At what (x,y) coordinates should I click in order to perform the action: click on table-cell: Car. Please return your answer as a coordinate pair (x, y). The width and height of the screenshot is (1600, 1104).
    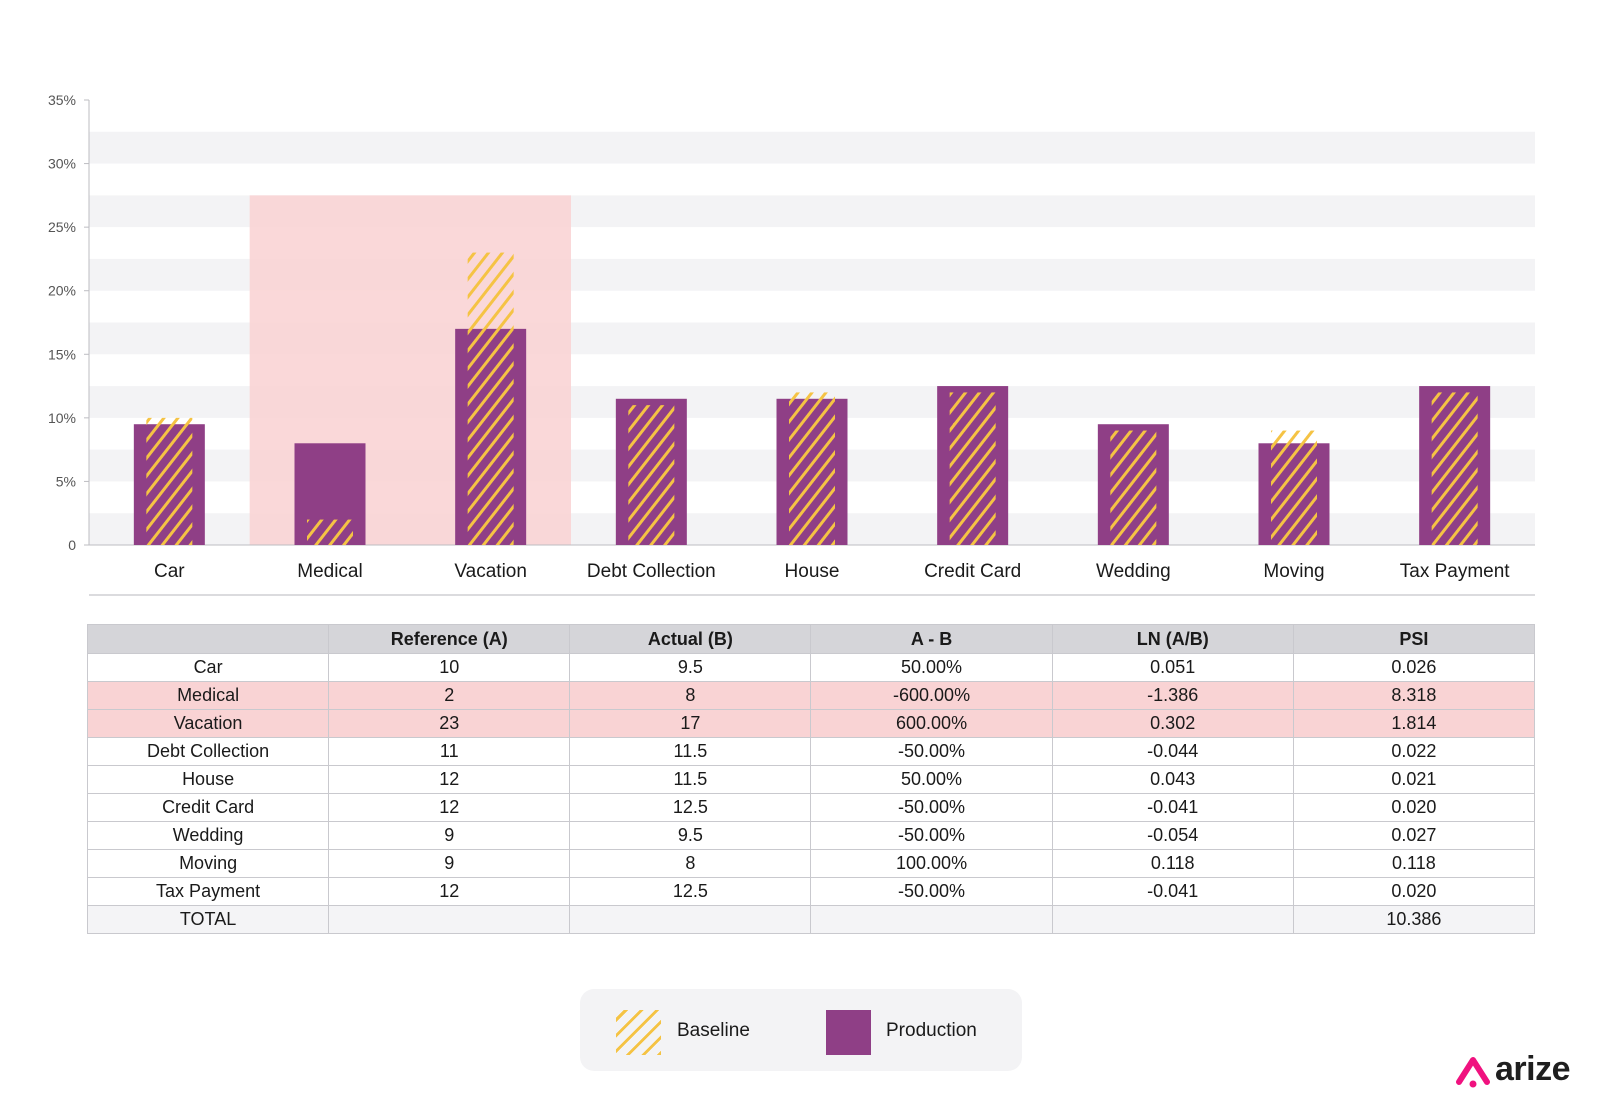
    Looking at the image, I should click on (208, 667).